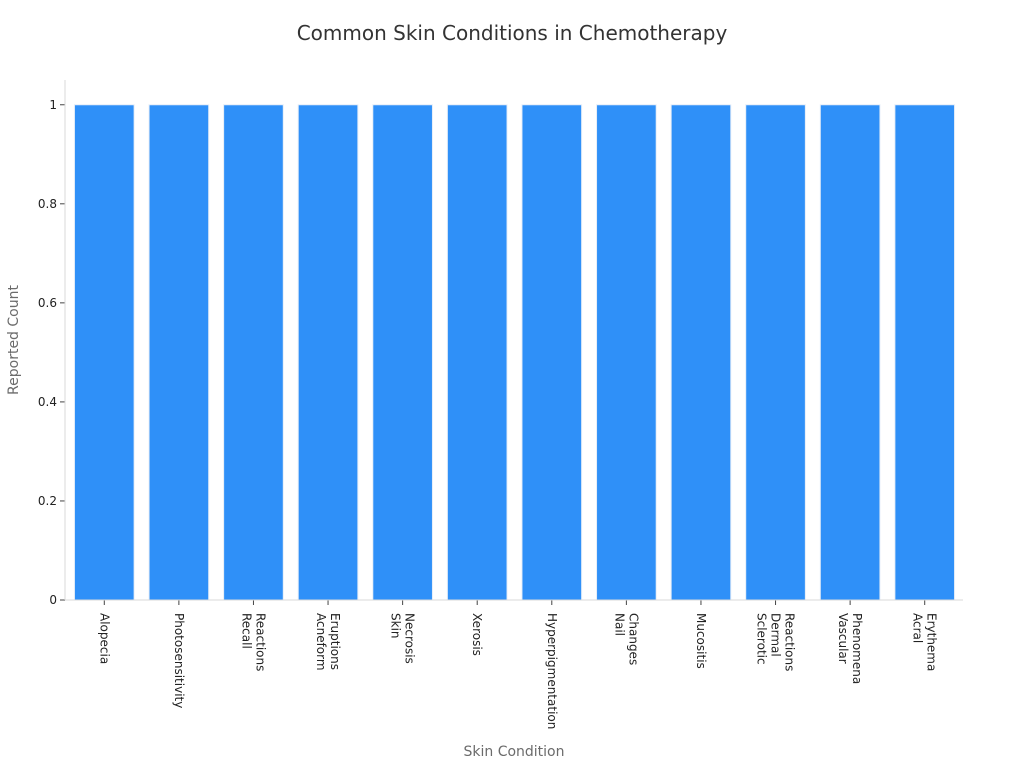  Describe the element at coordinates (321, 642) in the screenshot. I see `x-tick-label-line: Acneform` at that location.